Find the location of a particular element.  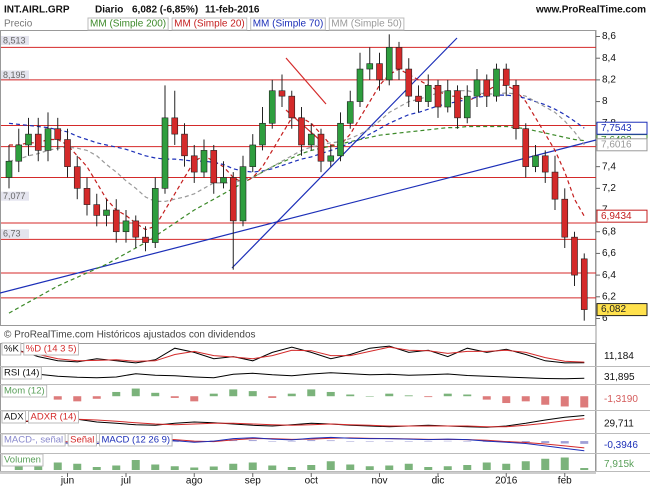

y-tick-label: 6,8 is located at coordinates (609, 231).